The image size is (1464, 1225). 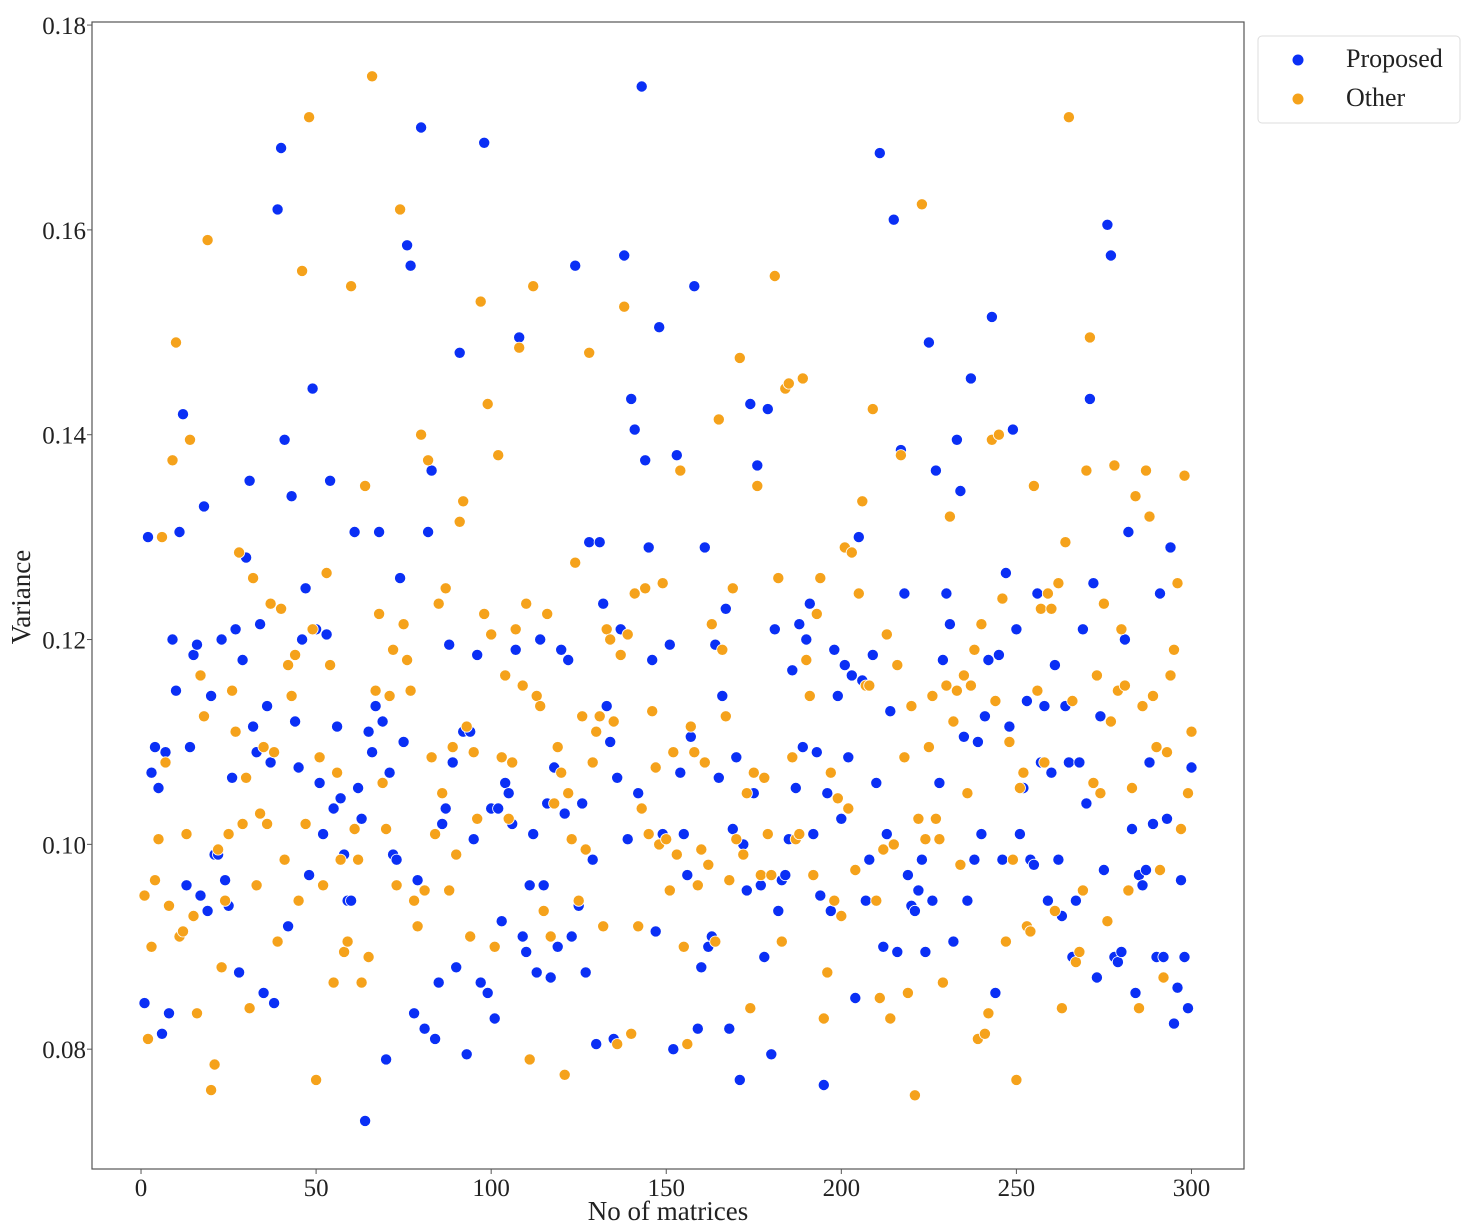 What do you see at coordinates (64, 231) in the screenshot?
I see `y-tick-label: 0.16` at bounding box center [64, 231].